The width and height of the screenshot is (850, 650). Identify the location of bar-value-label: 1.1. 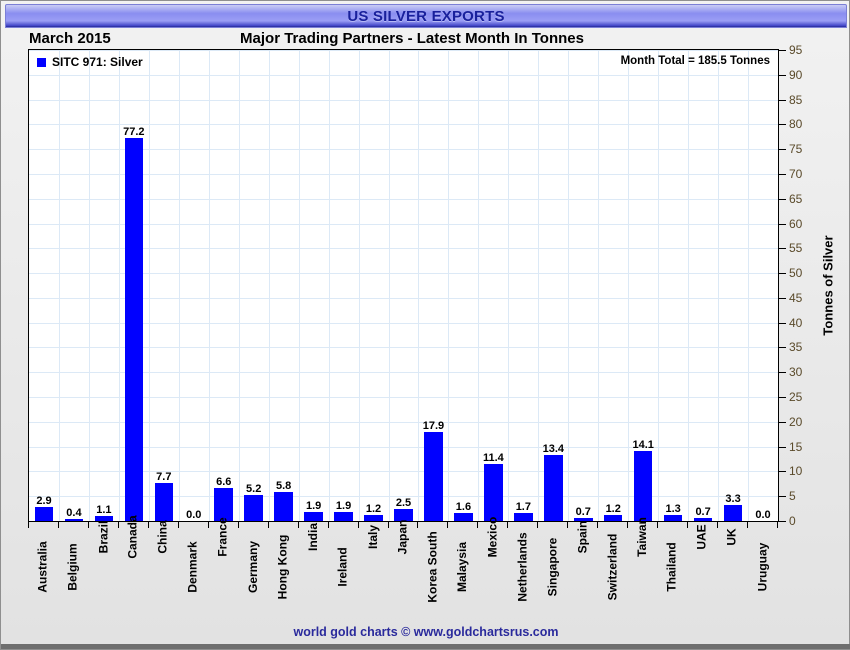
(104, 509).